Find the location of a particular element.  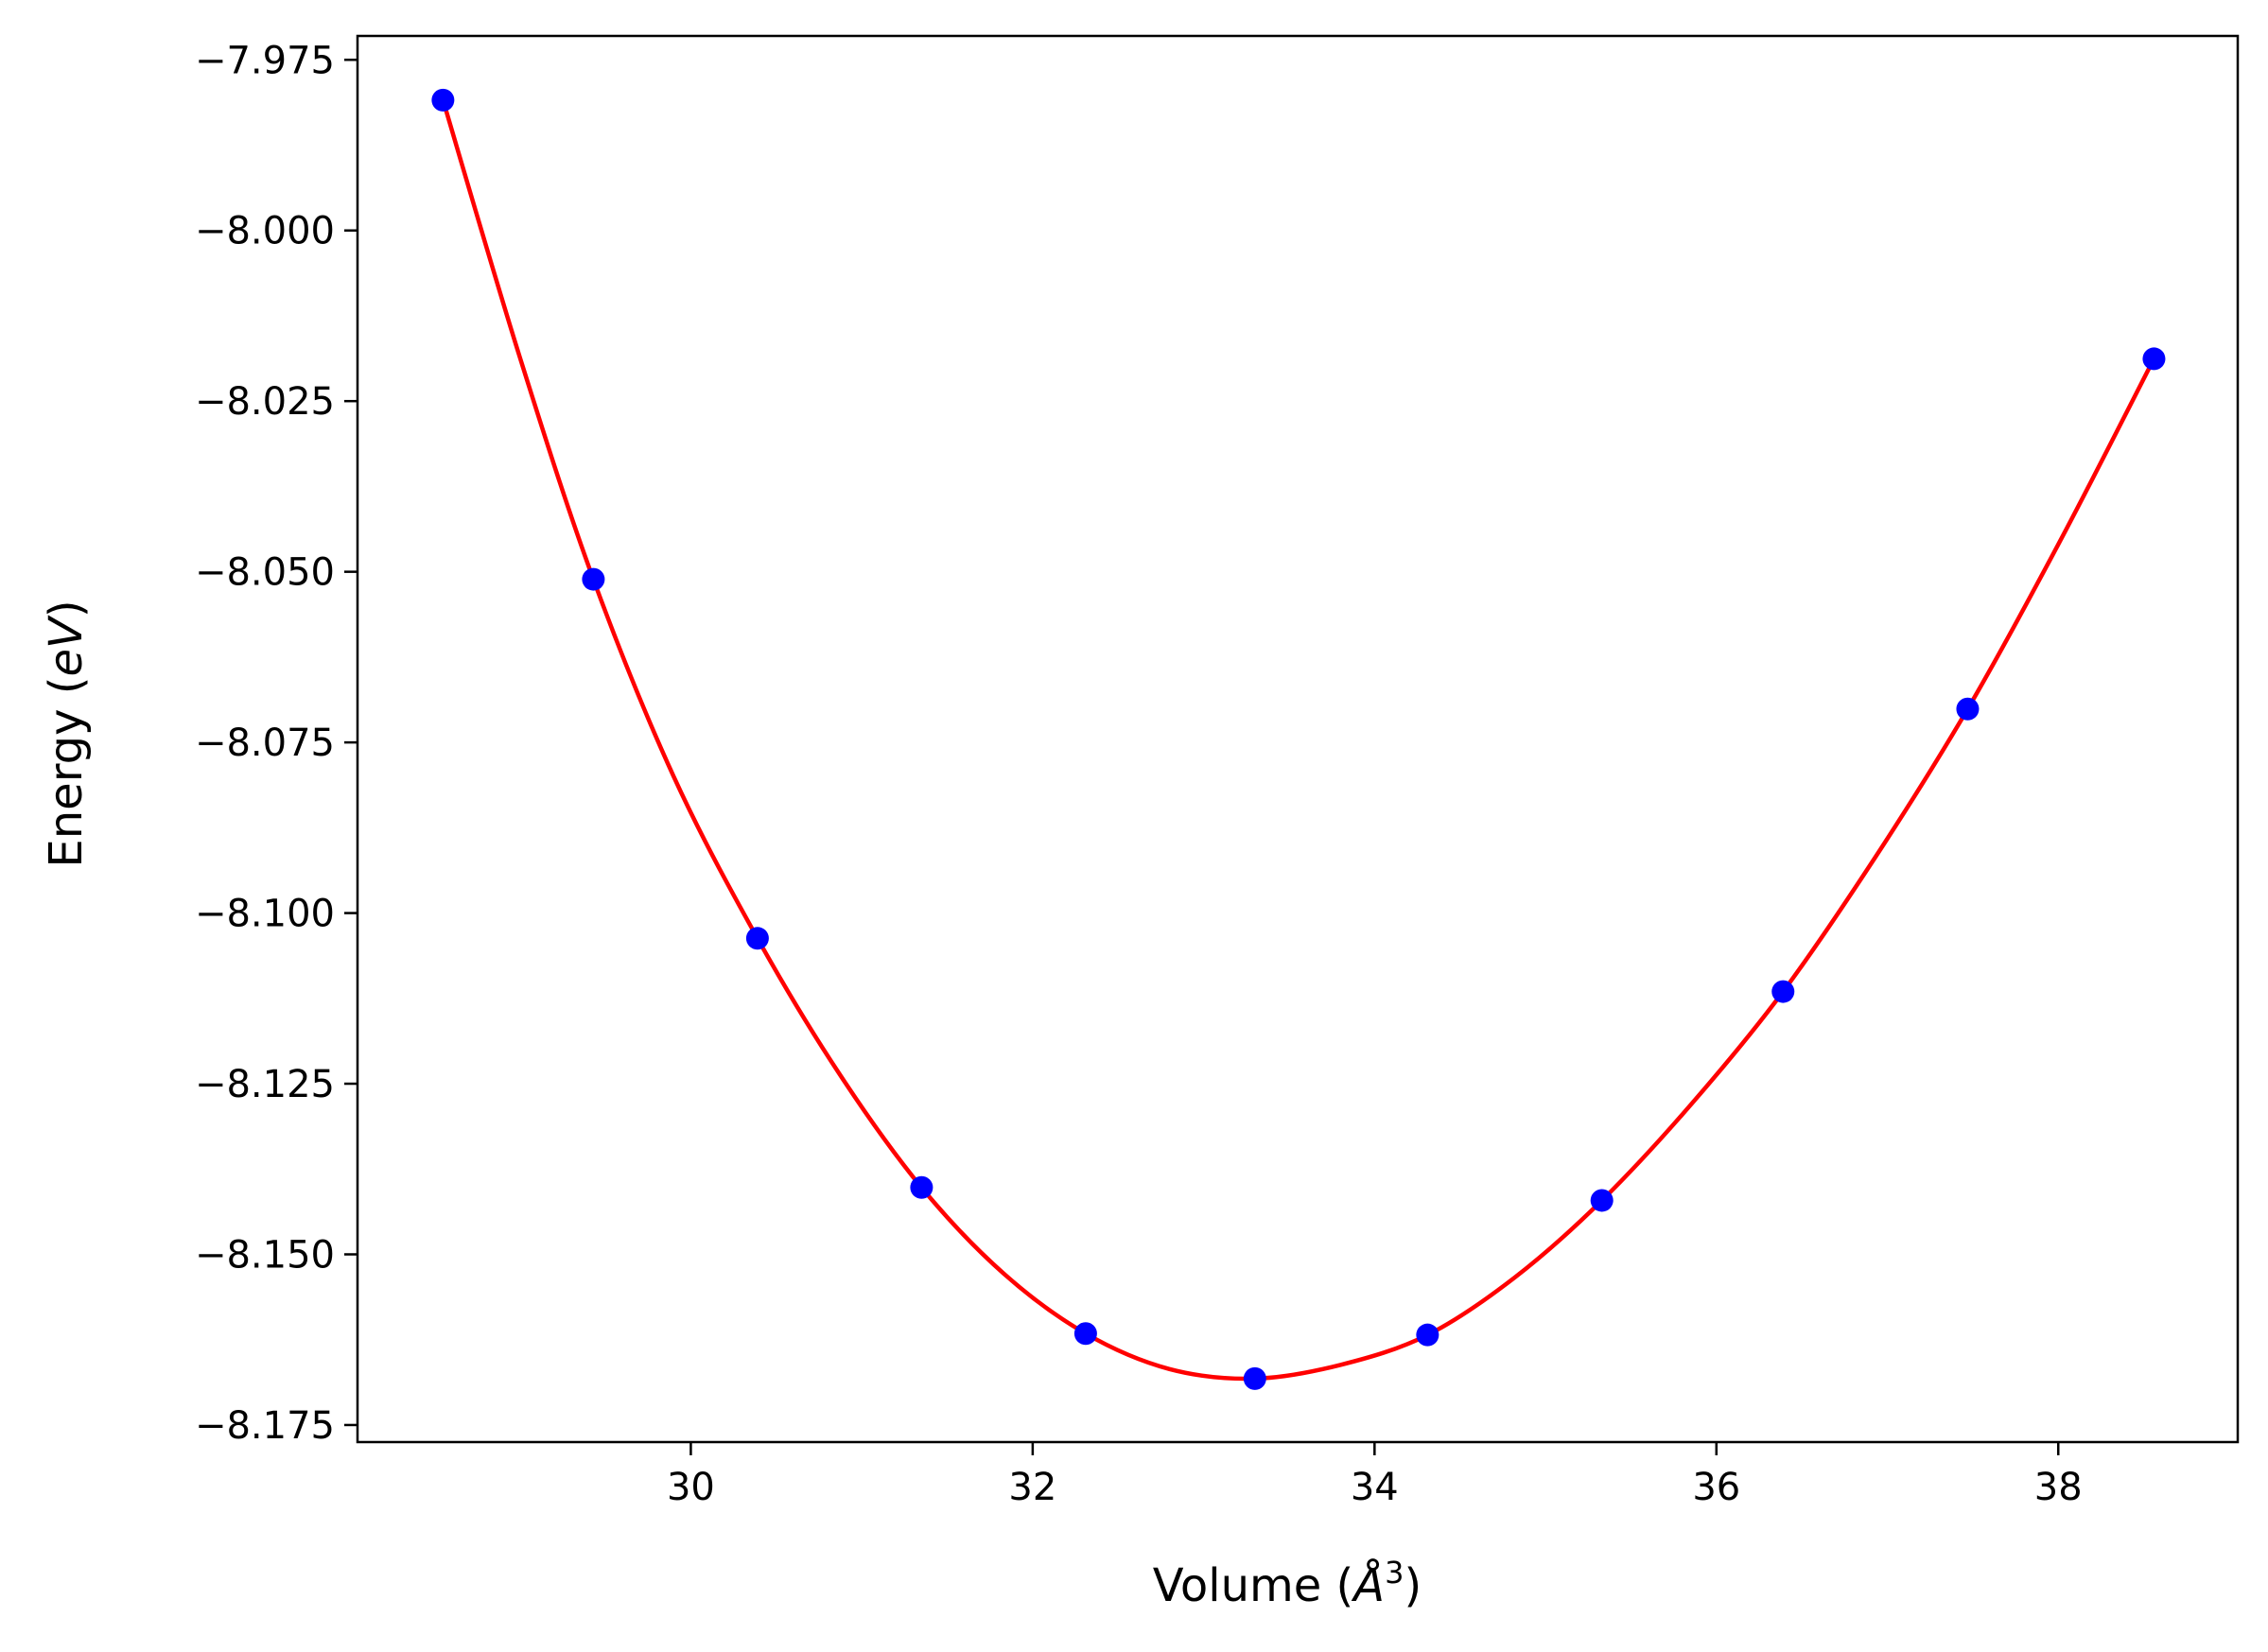

y-tick-label: −8.175 is located at coordinates (265, 1426).